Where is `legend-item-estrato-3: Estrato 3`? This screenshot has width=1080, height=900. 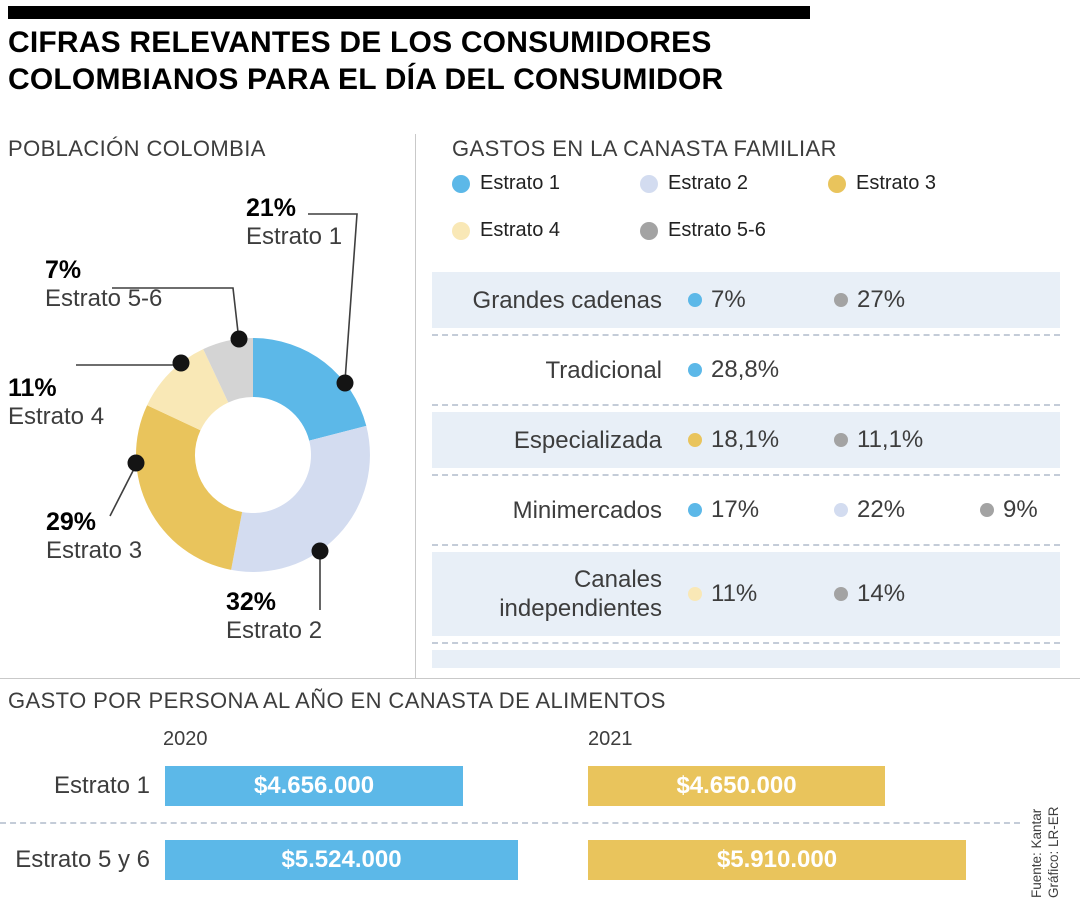 legend-item-estrato-3: Estrato 3 is located at coordinates (922, 183).